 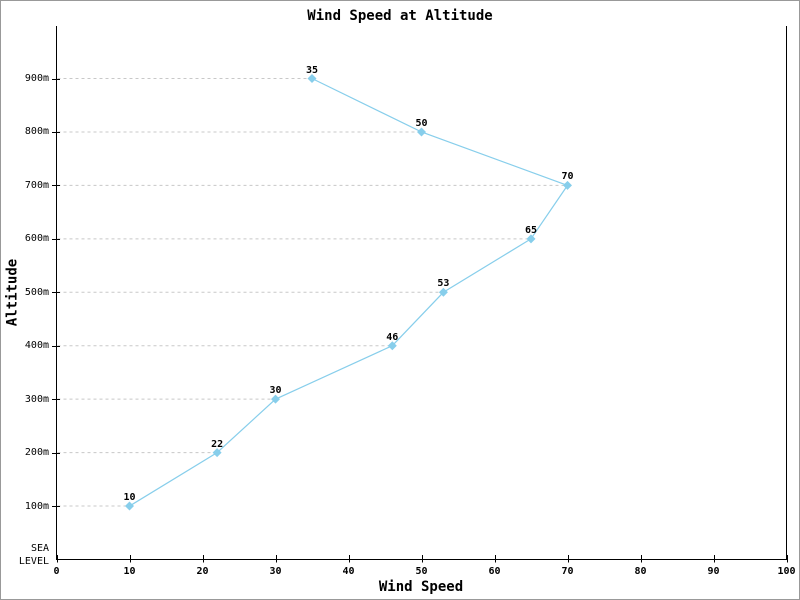 I want to click on y-tick-label: 800m, so click(x=36, y=132).